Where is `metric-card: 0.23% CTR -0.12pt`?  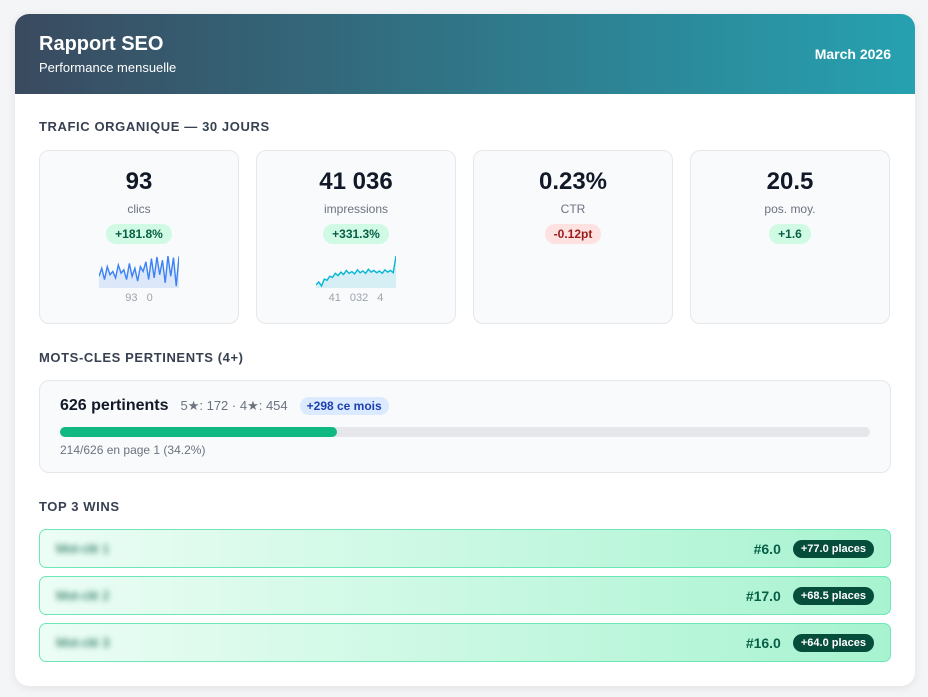
metric-card: 0.23% CTR -0.12pt is located at coordinates (573, 237).